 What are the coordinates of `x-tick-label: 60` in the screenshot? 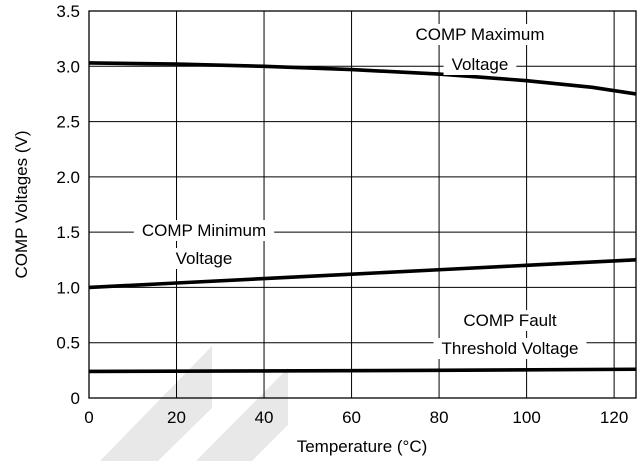 It's located at (351, 417).